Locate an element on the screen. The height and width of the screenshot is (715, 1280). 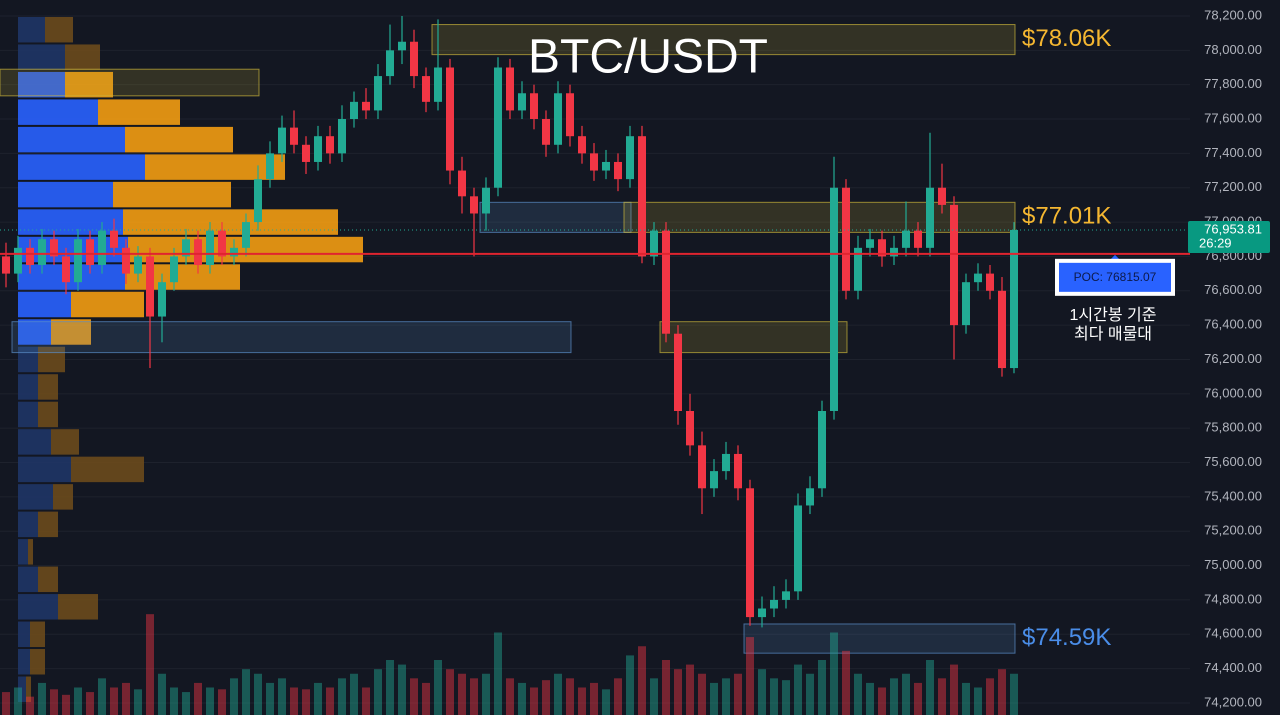
y-tick-label: 75,000.00 is located at coordinates (1233, 564).